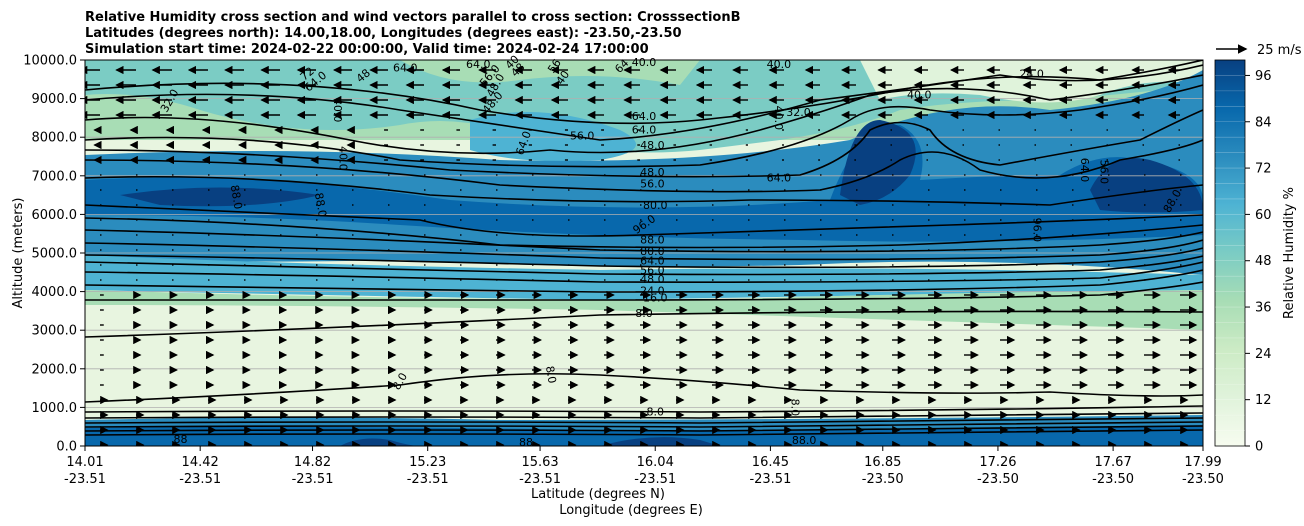 The width and height of the screenshot is (1304, 526). I want to click on y-tick-label: 1000.0, so click(55, 408).